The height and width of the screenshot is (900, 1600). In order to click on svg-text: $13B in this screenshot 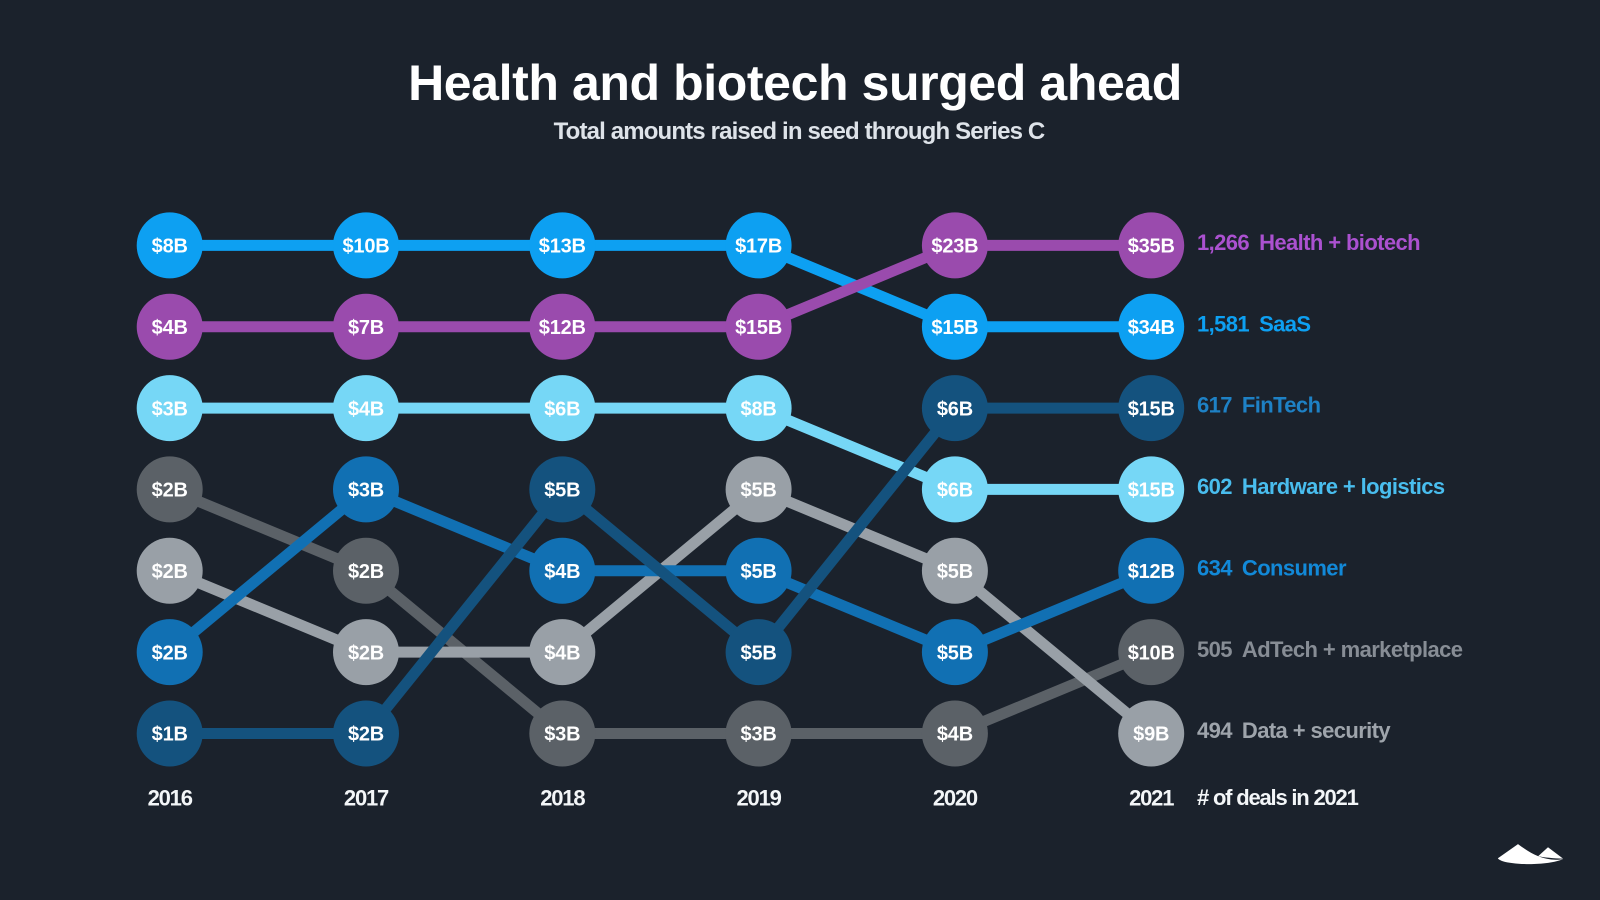, I will do `click(562, 247)`.